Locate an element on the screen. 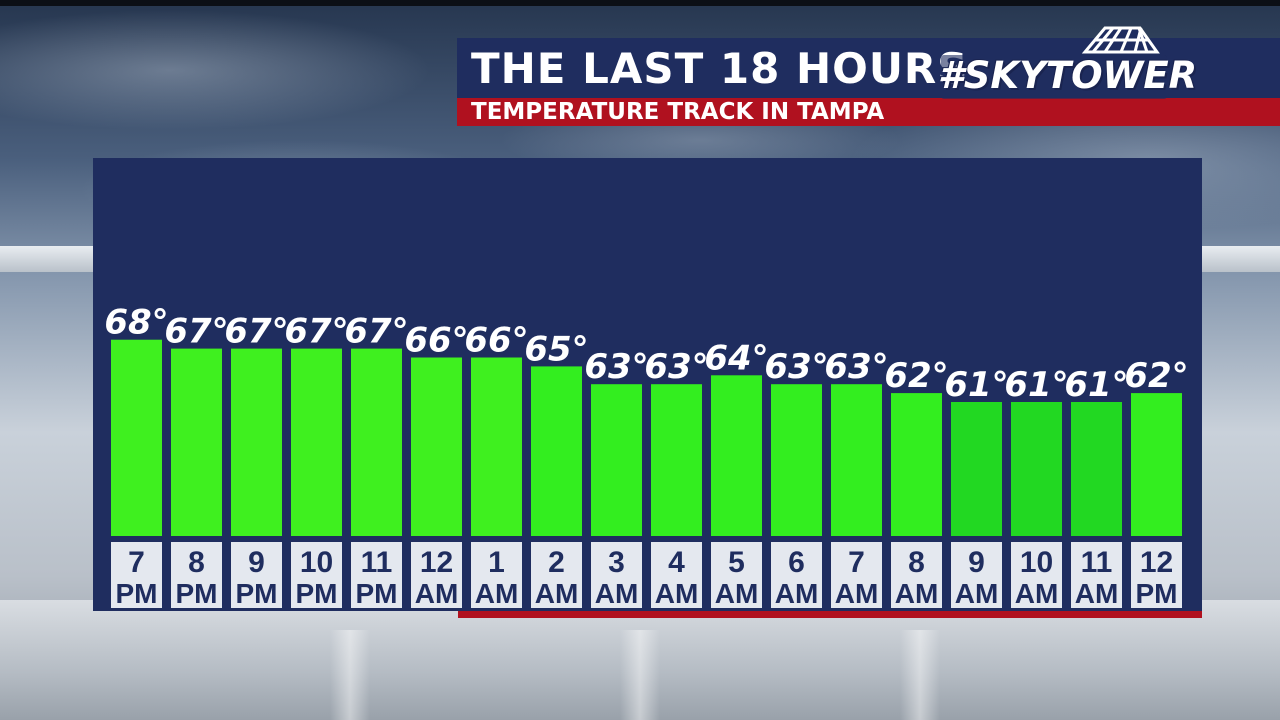 Image resolution: width=1280 pixels, height=720 pixels. panel-accent-bar is located at coordinates (830, 614).